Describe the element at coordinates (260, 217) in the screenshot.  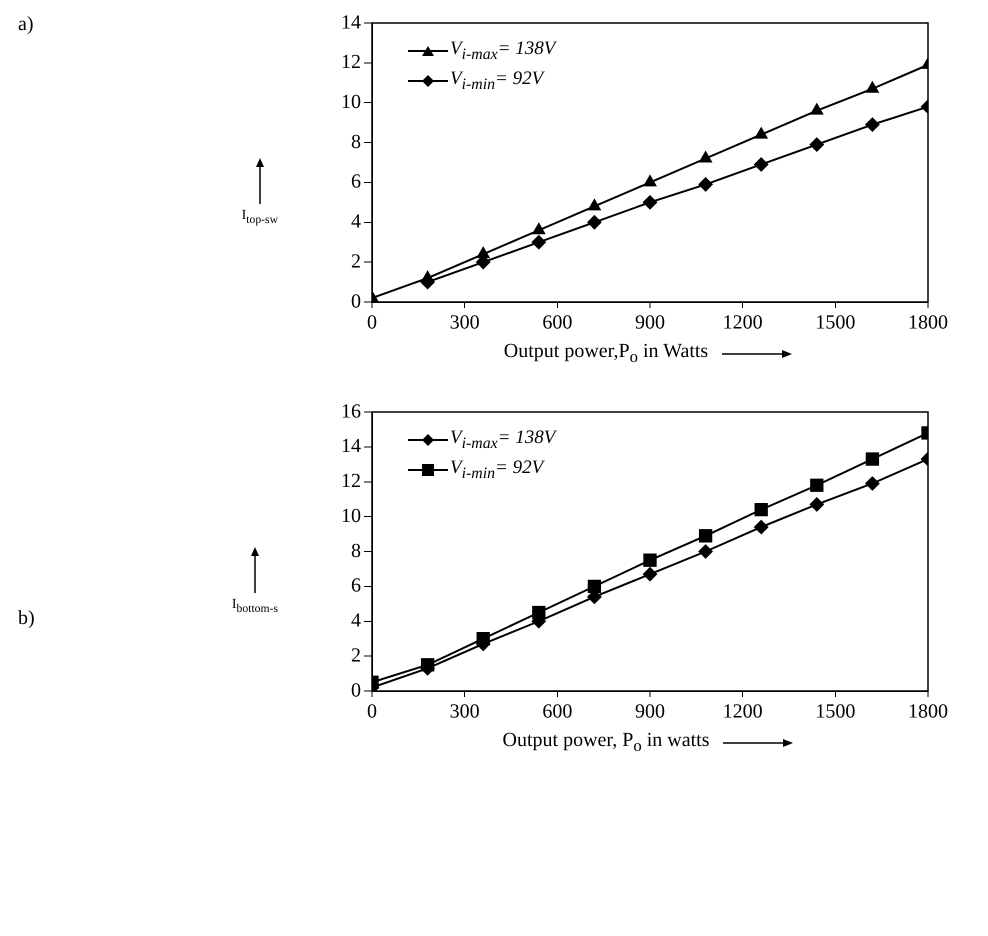
I see `y-axis-title: I$_{top-sw}$` at that location.